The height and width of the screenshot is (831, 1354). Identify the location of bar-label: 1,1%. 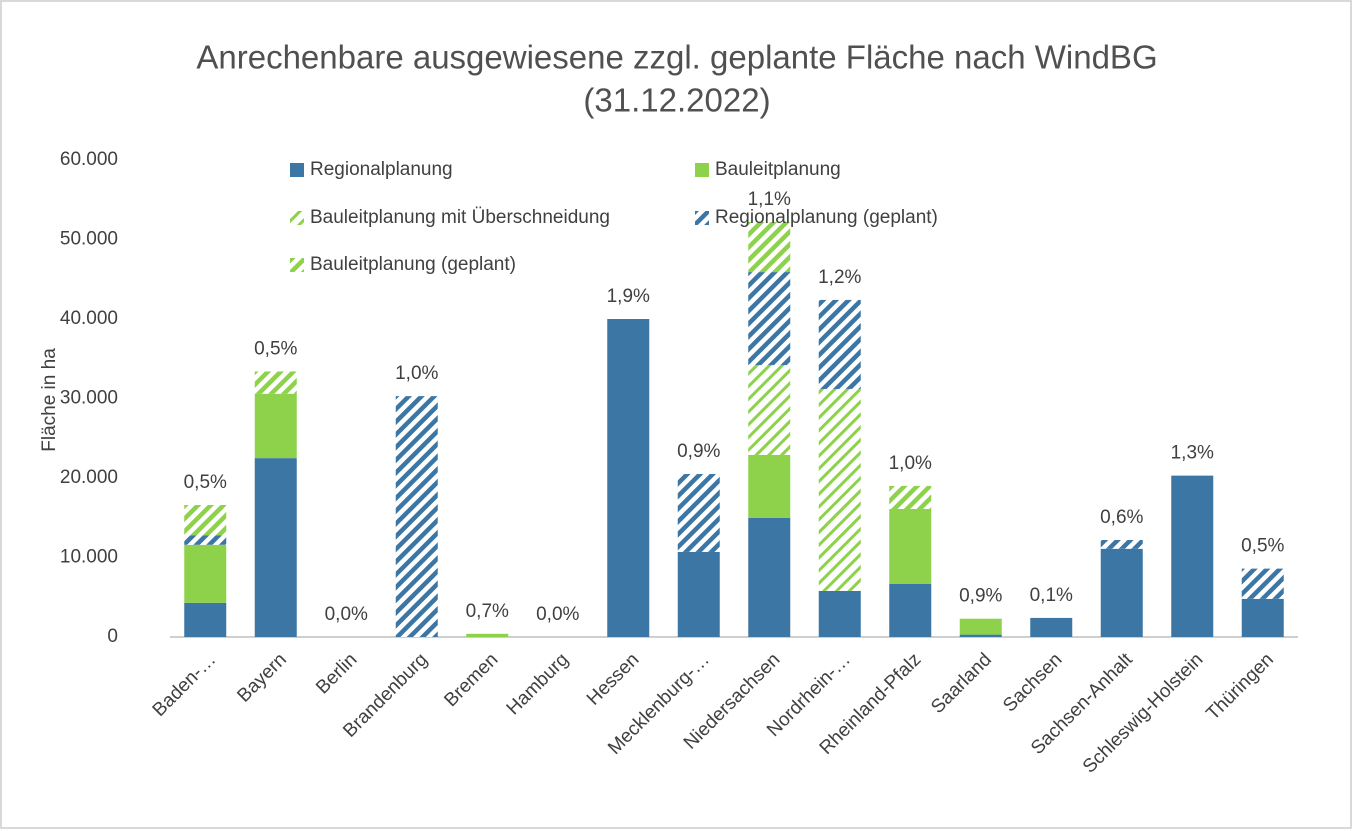
(769, 199).